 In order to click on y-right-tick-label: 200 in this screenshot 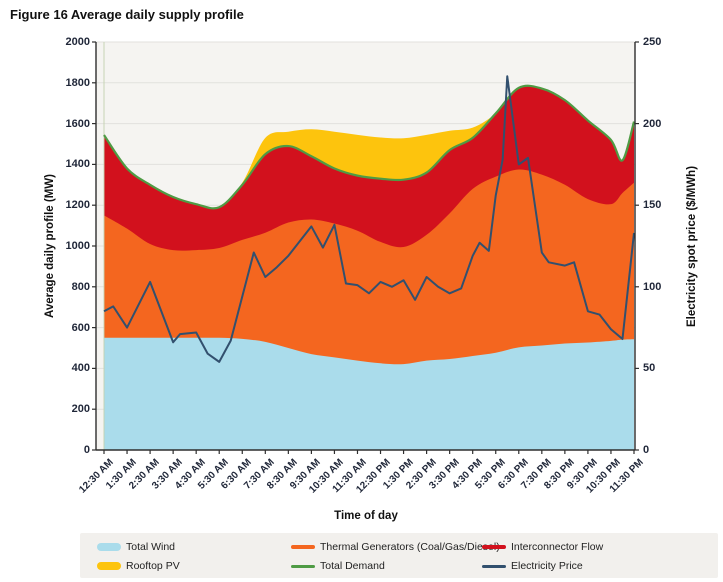, I will do `click(652, 123)`.